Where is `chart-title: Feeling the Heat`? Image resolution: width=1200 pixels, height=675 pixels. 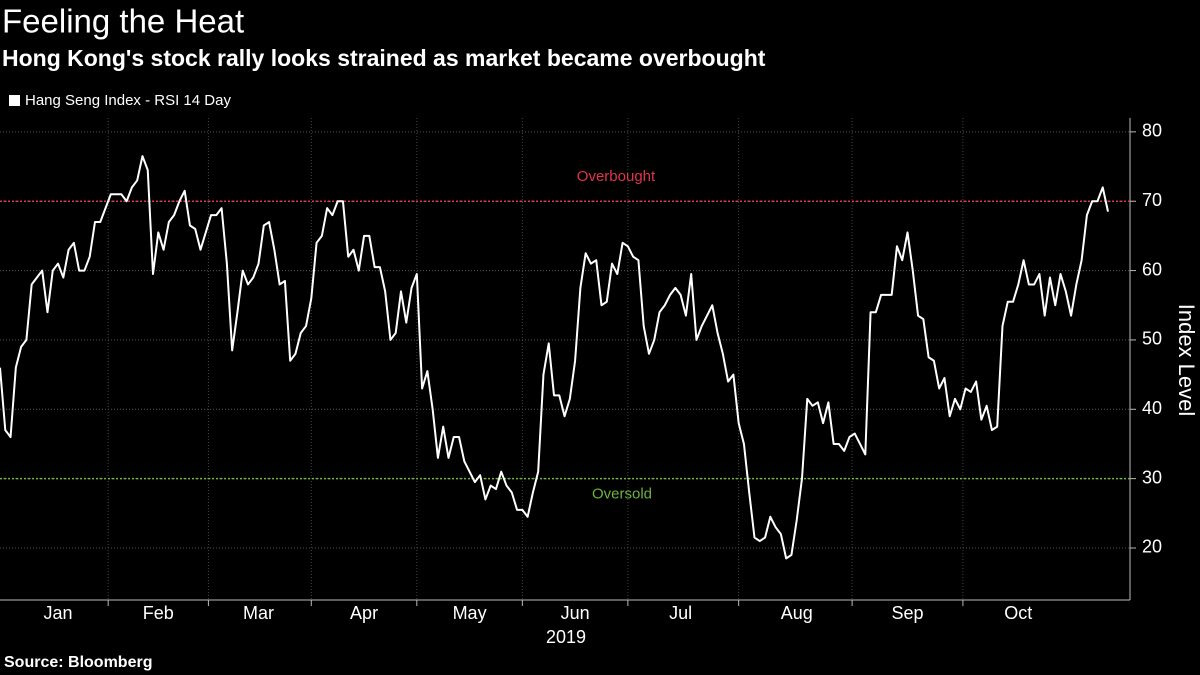
chart-title: Feeling the Heat is located at coordinates (123, 21).